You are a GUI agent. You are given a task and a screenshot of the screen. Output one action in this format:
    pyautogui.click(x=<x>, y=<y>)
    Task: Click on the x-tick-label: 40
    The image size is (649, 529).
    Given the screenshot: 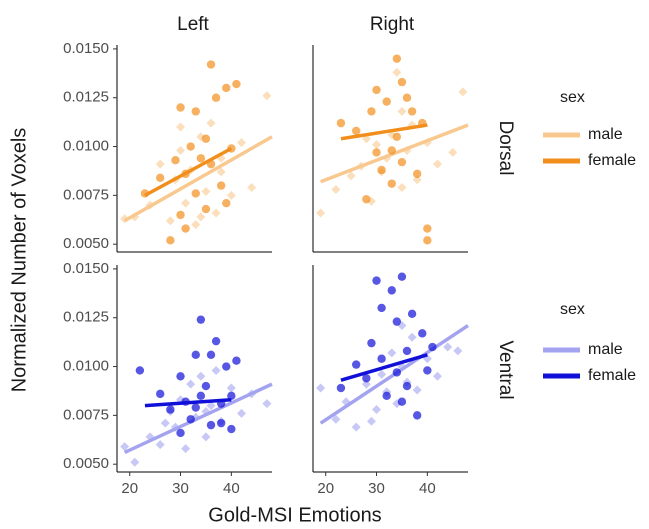 What is the action you would take?
    pyautogui.click(x=427, y=488)
    